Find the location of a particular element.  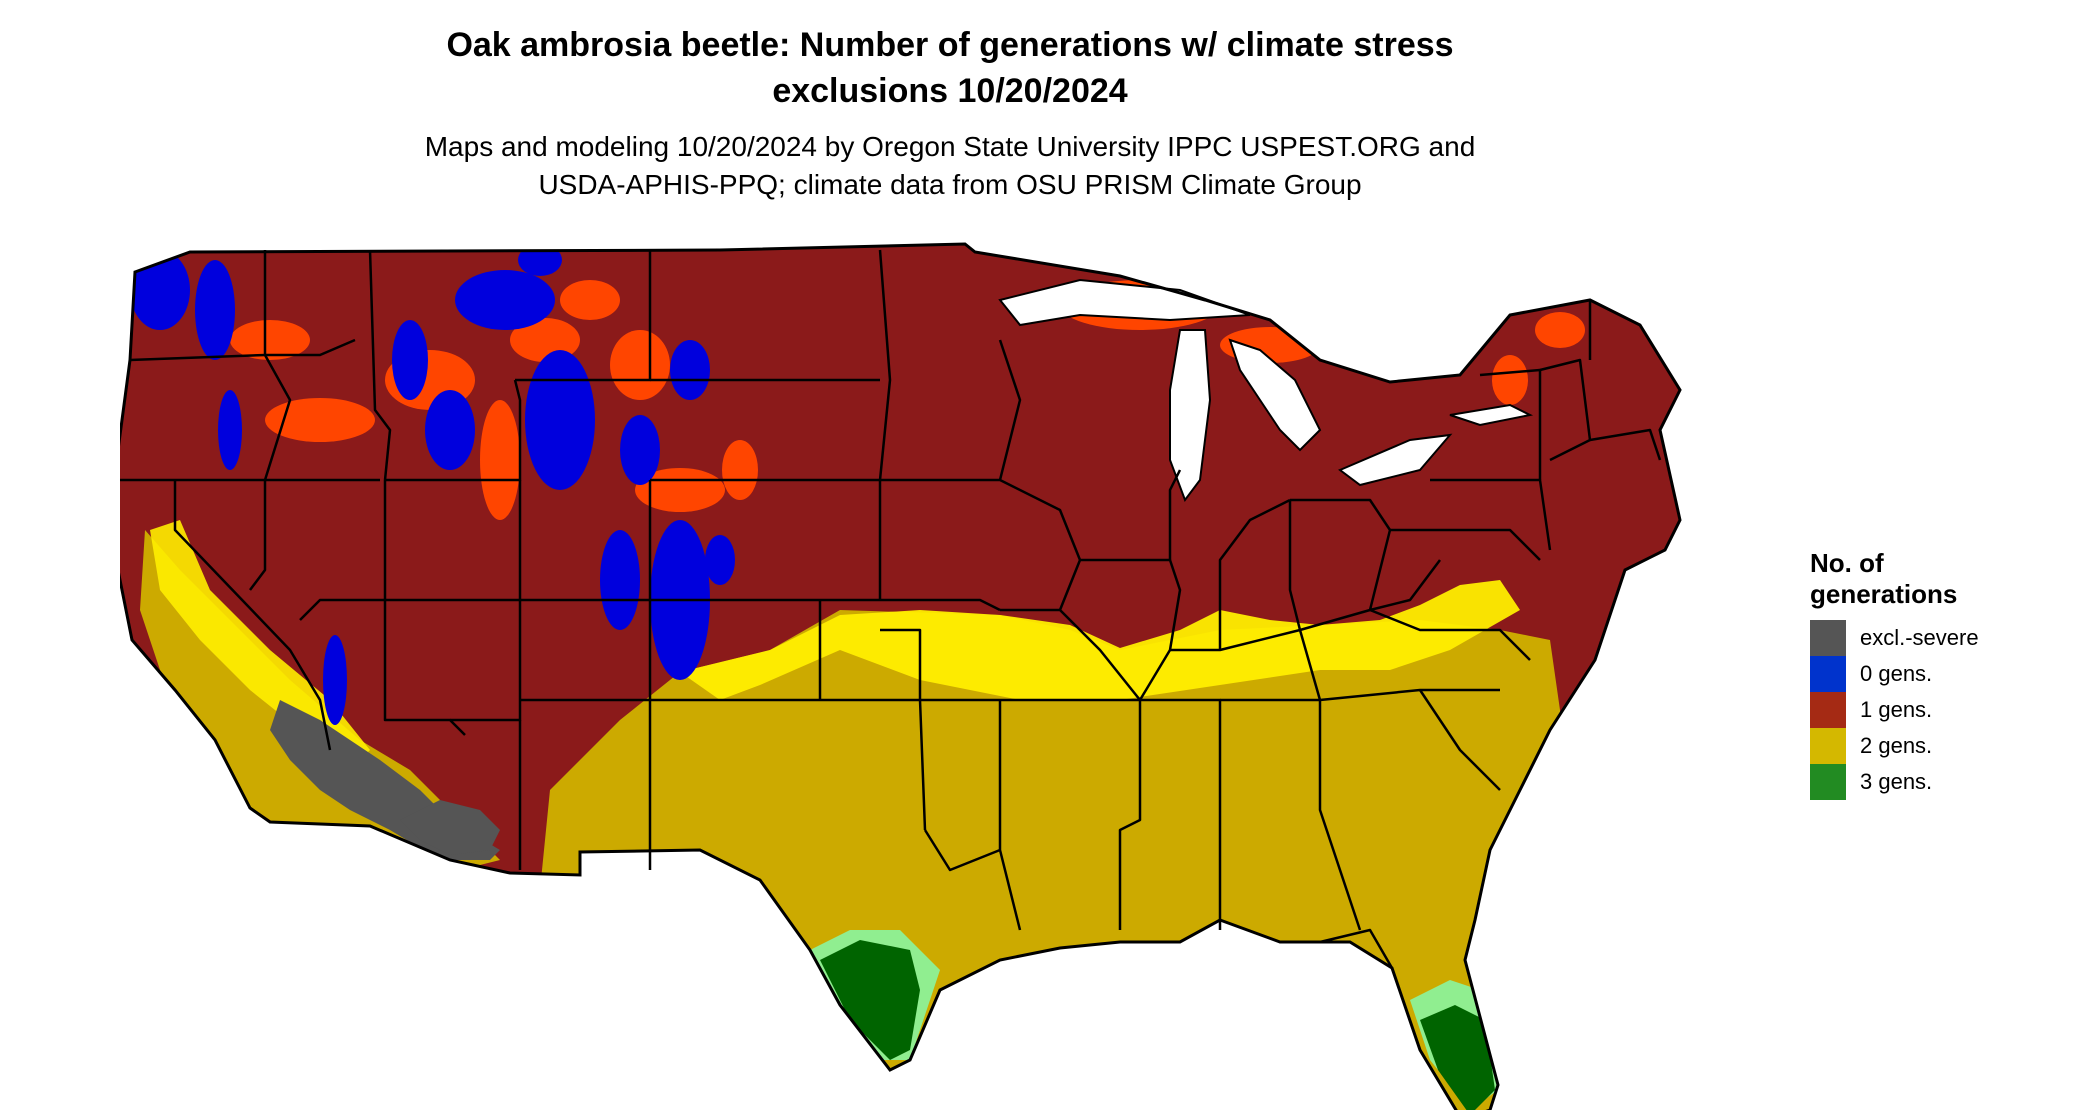

zone-0-gens-patches is located at coordinates (432, 484).